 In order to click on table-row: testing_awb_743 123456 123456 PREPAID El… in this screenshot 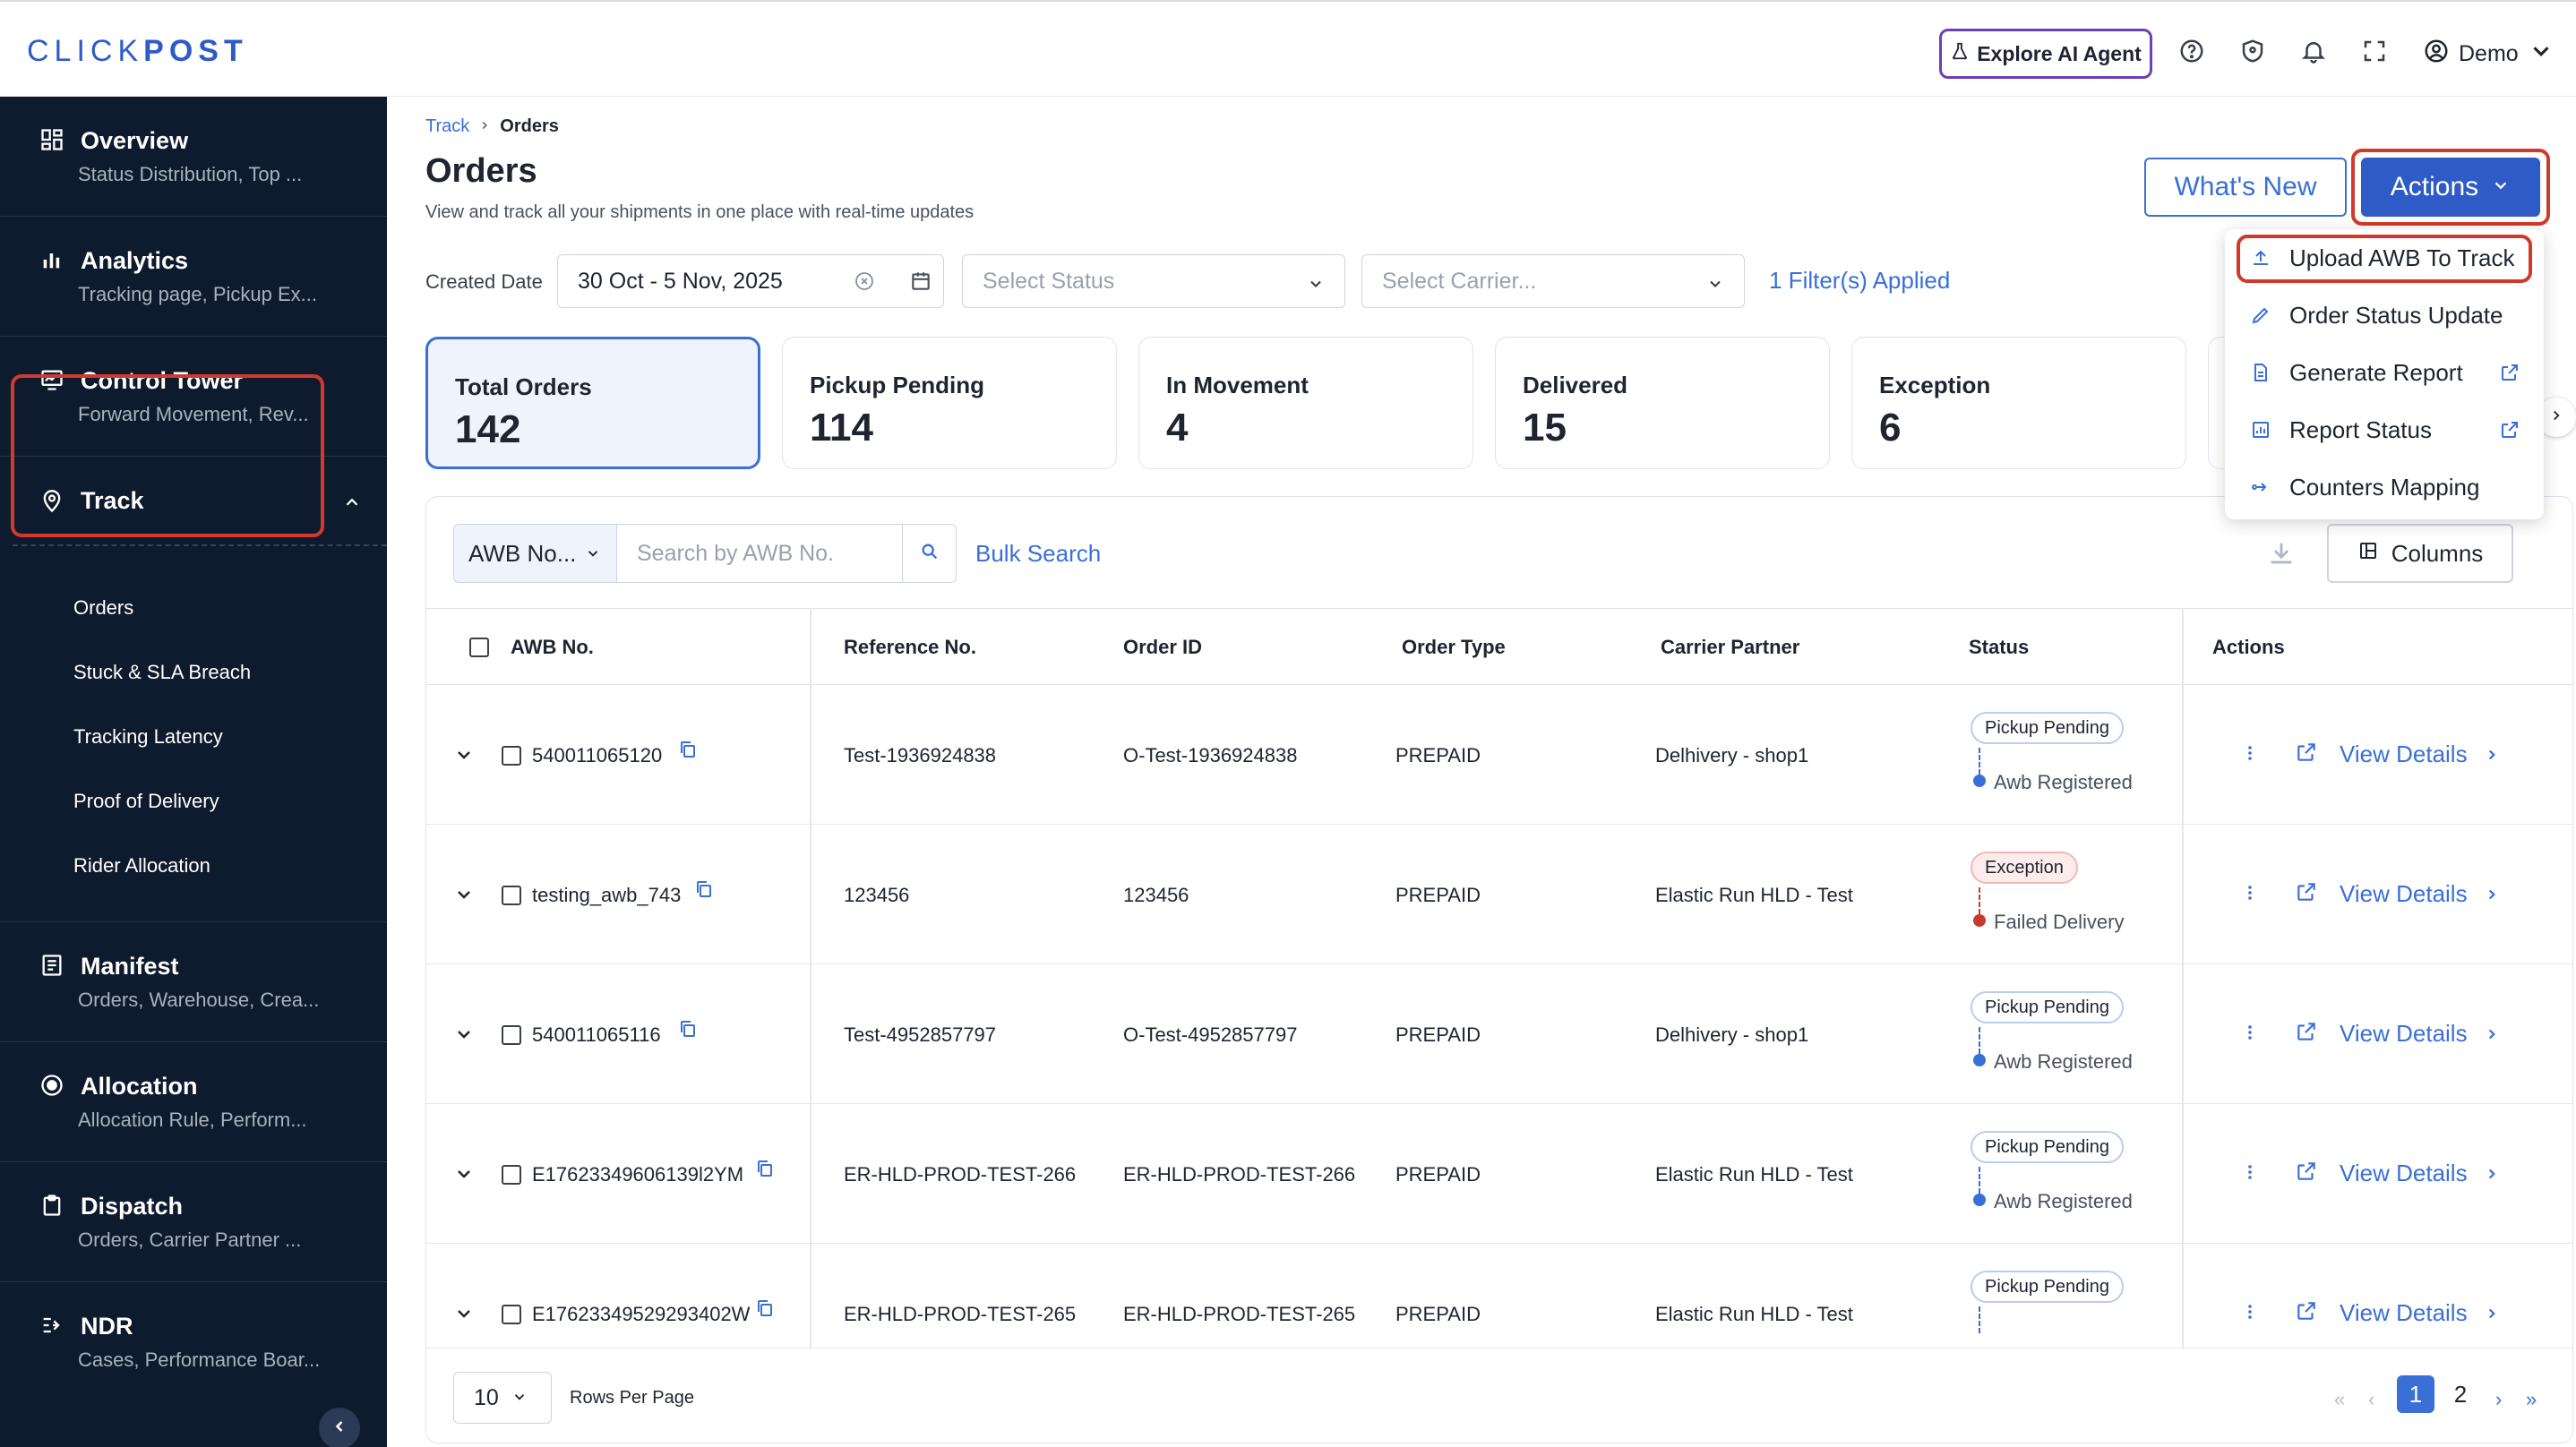, I will do `click(1499, 894)`.